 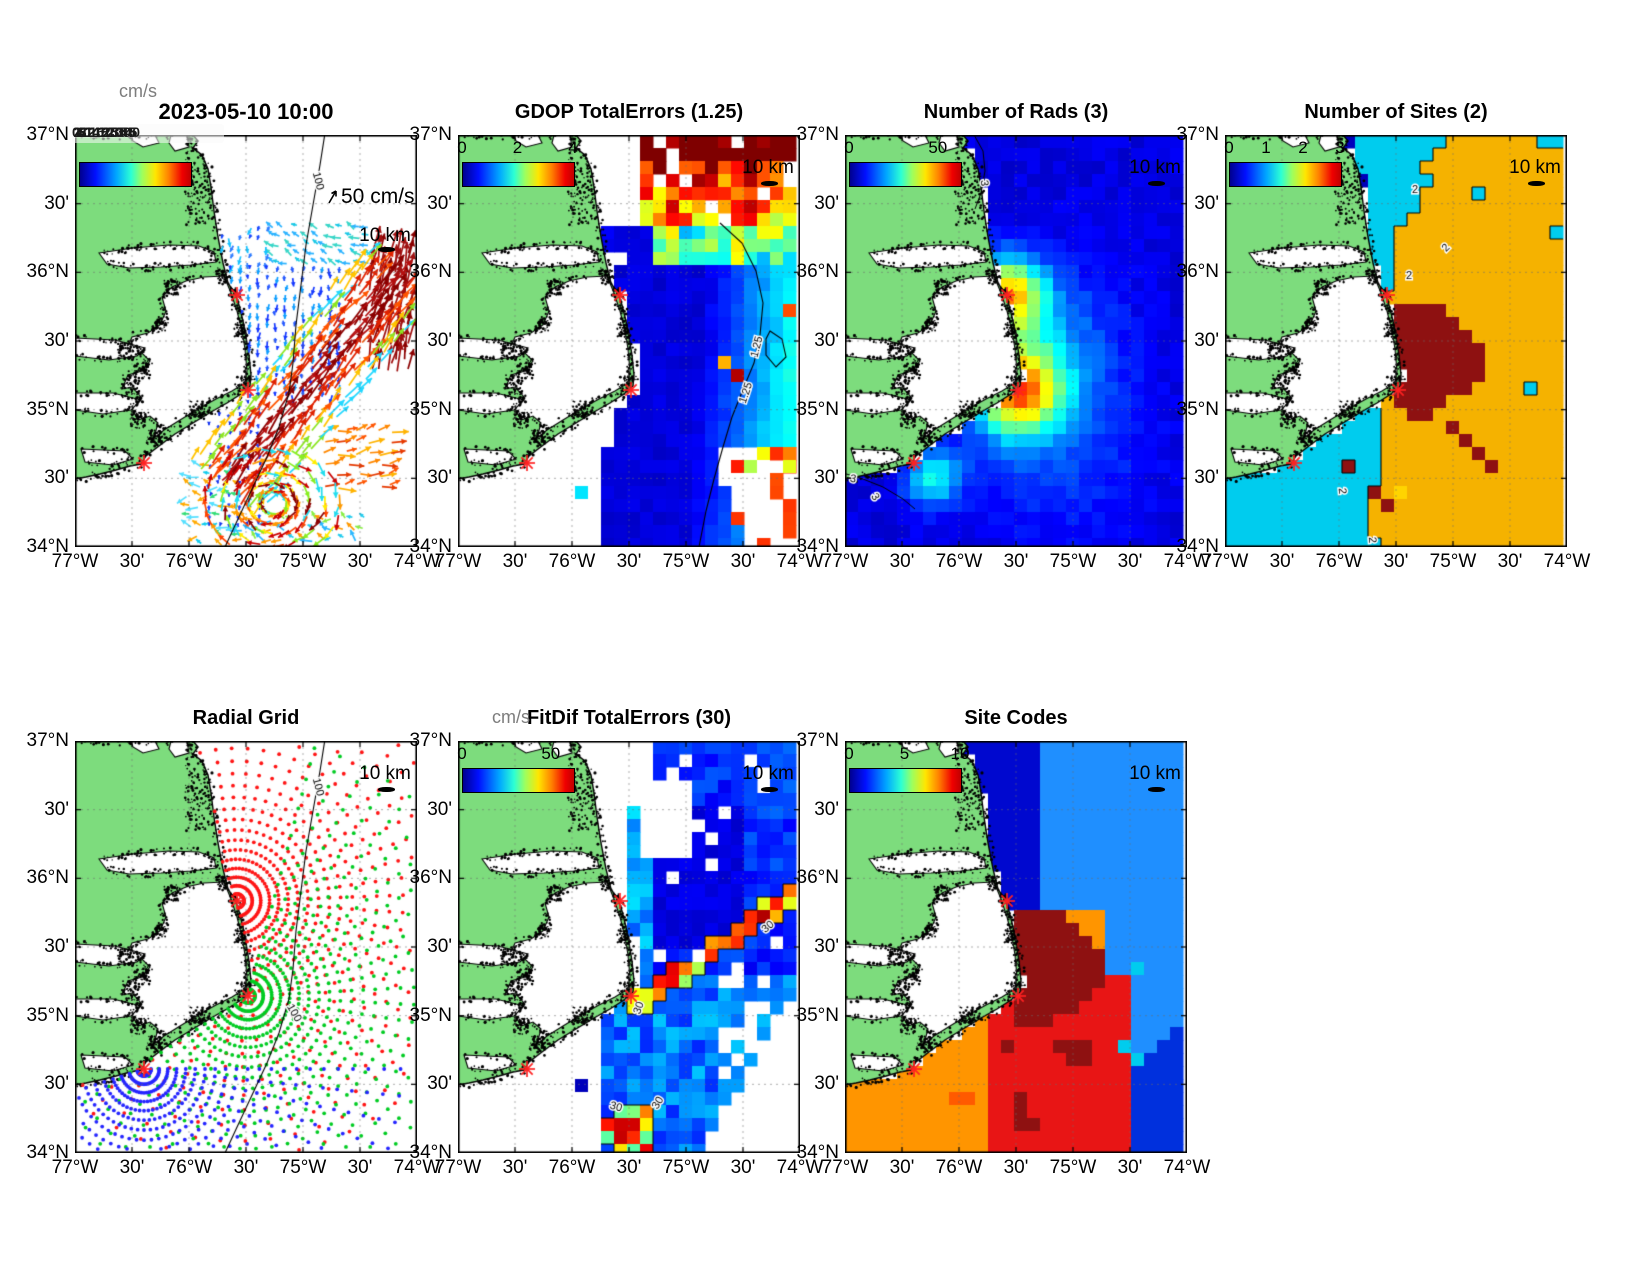 What do you see at coordinates (938, 147) in the screenshot?
I see `colorbar-tick-label: 50` at bounding box center [938, 147].